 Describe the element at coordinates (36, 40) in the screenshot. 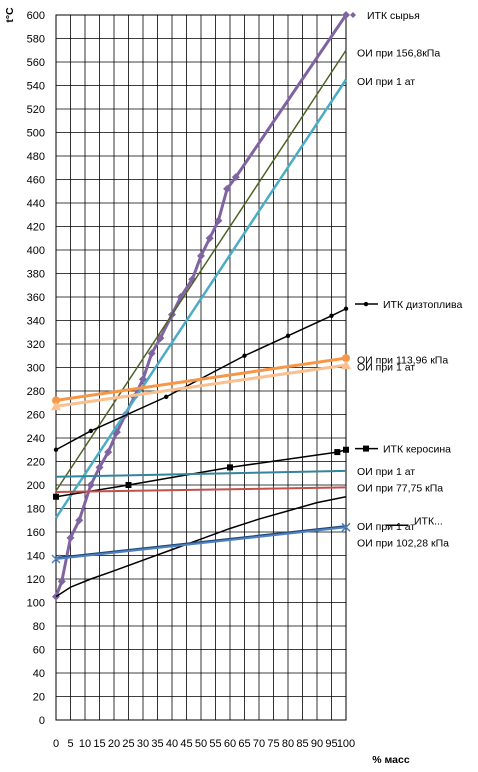

I see `y-tick-label: 580` at that location.